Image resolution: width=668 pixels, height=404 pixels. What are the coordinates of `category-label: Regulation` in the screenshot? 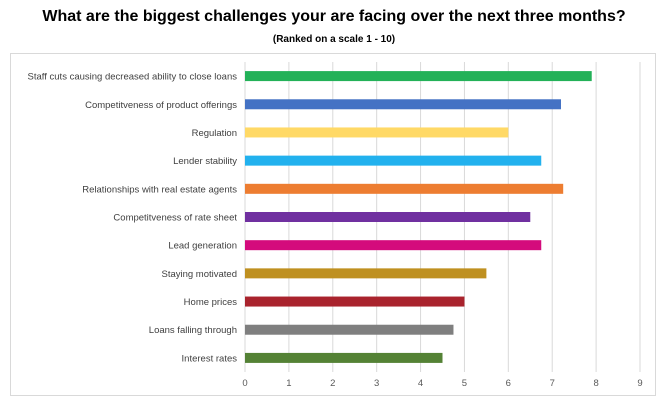 It's located at (214, 133).